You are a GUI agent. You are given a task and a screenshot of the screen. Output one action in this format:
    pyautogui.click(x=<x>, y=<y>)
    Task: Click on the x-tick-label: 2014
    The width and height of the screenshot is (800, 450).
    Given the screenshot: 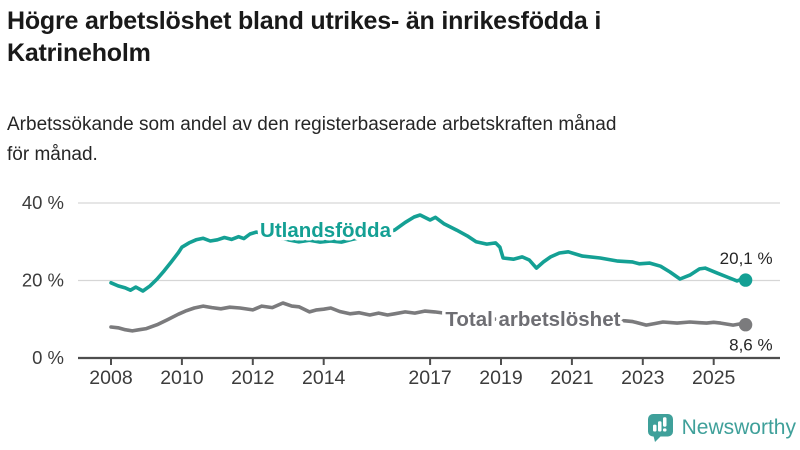 What is the action you would take?
    pyautogui.click(x=324, y=378)
    